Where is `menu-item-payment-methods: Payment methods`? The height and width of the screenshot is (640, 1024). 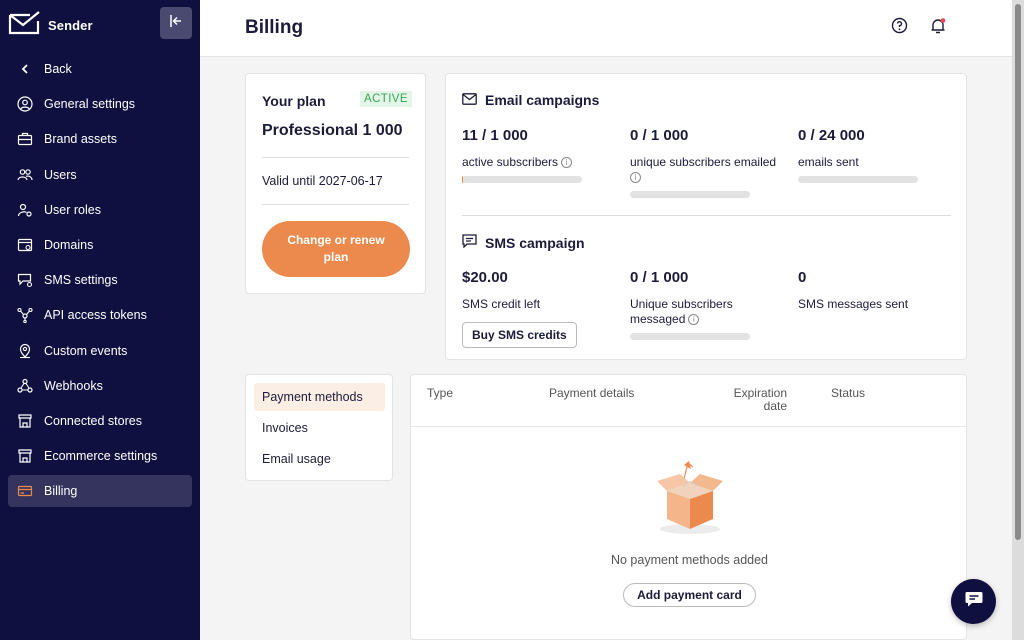 menu-item-payment-methods: Payment methods is located at coordinates (319, 397).